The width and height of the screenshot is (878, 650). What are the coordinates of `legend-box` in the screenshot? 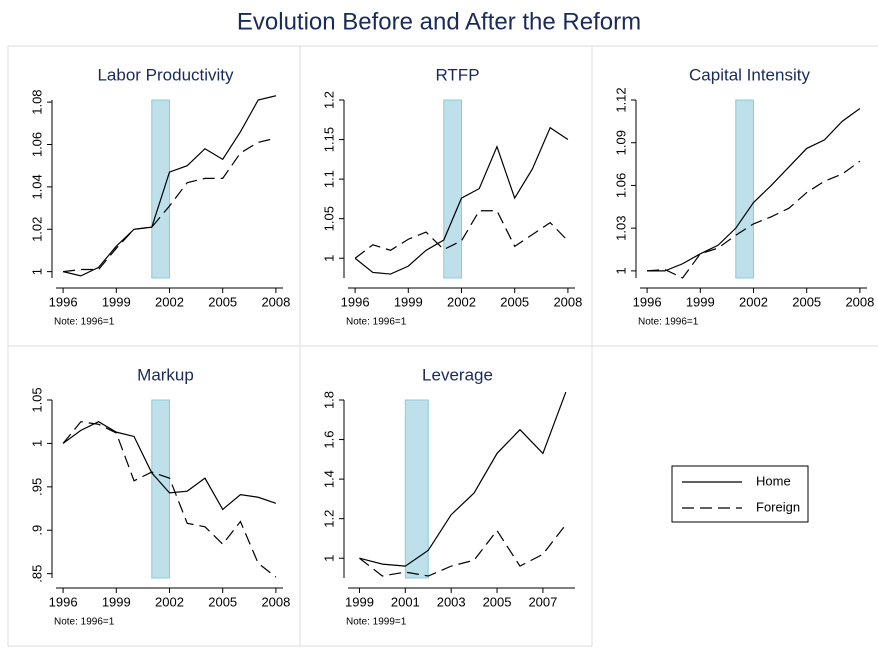 It's located at (740, 494).